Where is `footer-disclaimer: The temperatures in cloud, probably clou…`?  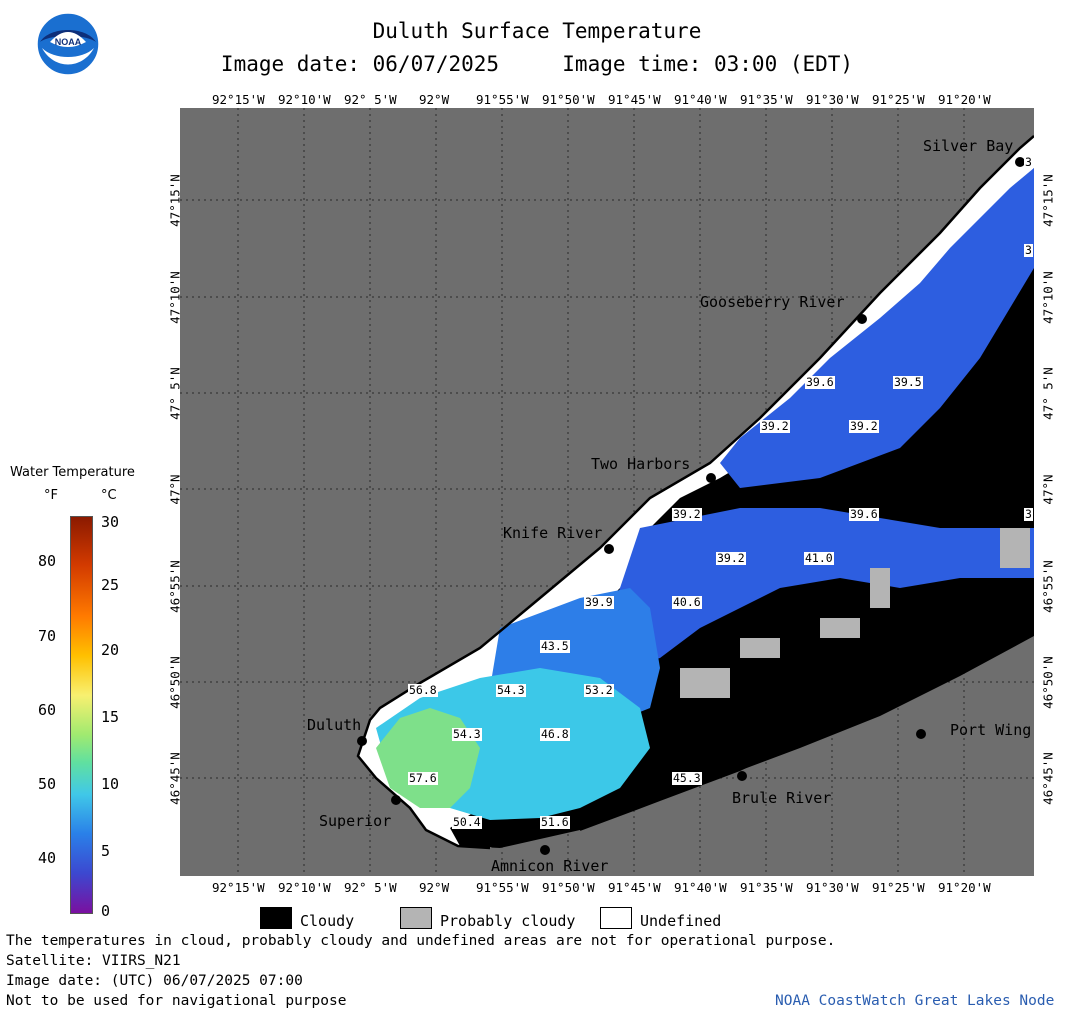 footer-disclaimer: The temperatures in cloud, probably clou… is located at coordinates (421, 941).